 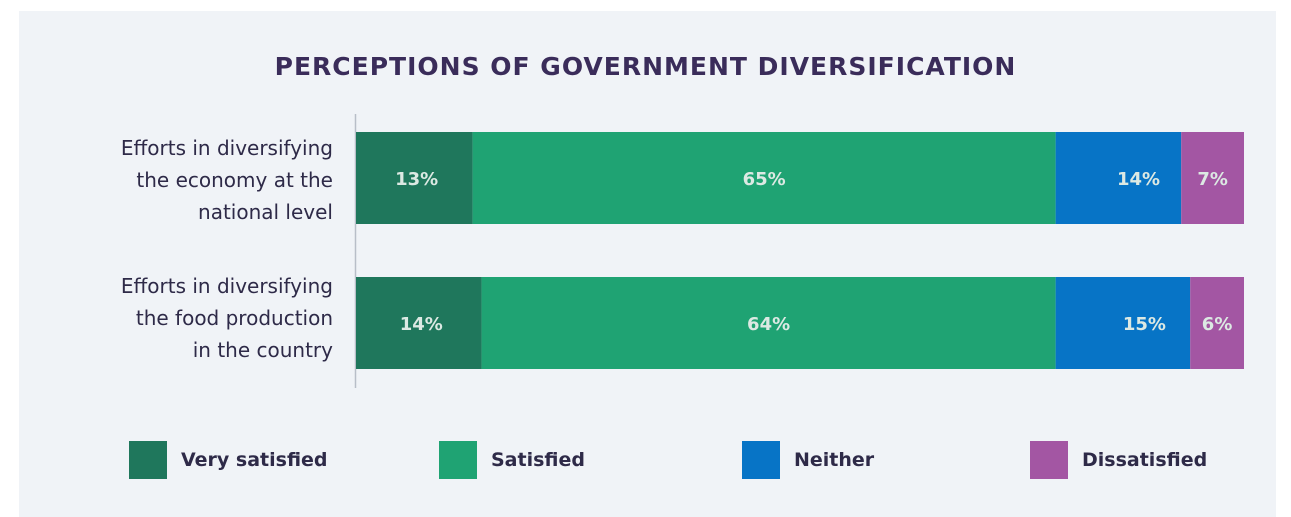 I want to click on legend-item-satisfied: Satisfied, so click(x=512, y=460).